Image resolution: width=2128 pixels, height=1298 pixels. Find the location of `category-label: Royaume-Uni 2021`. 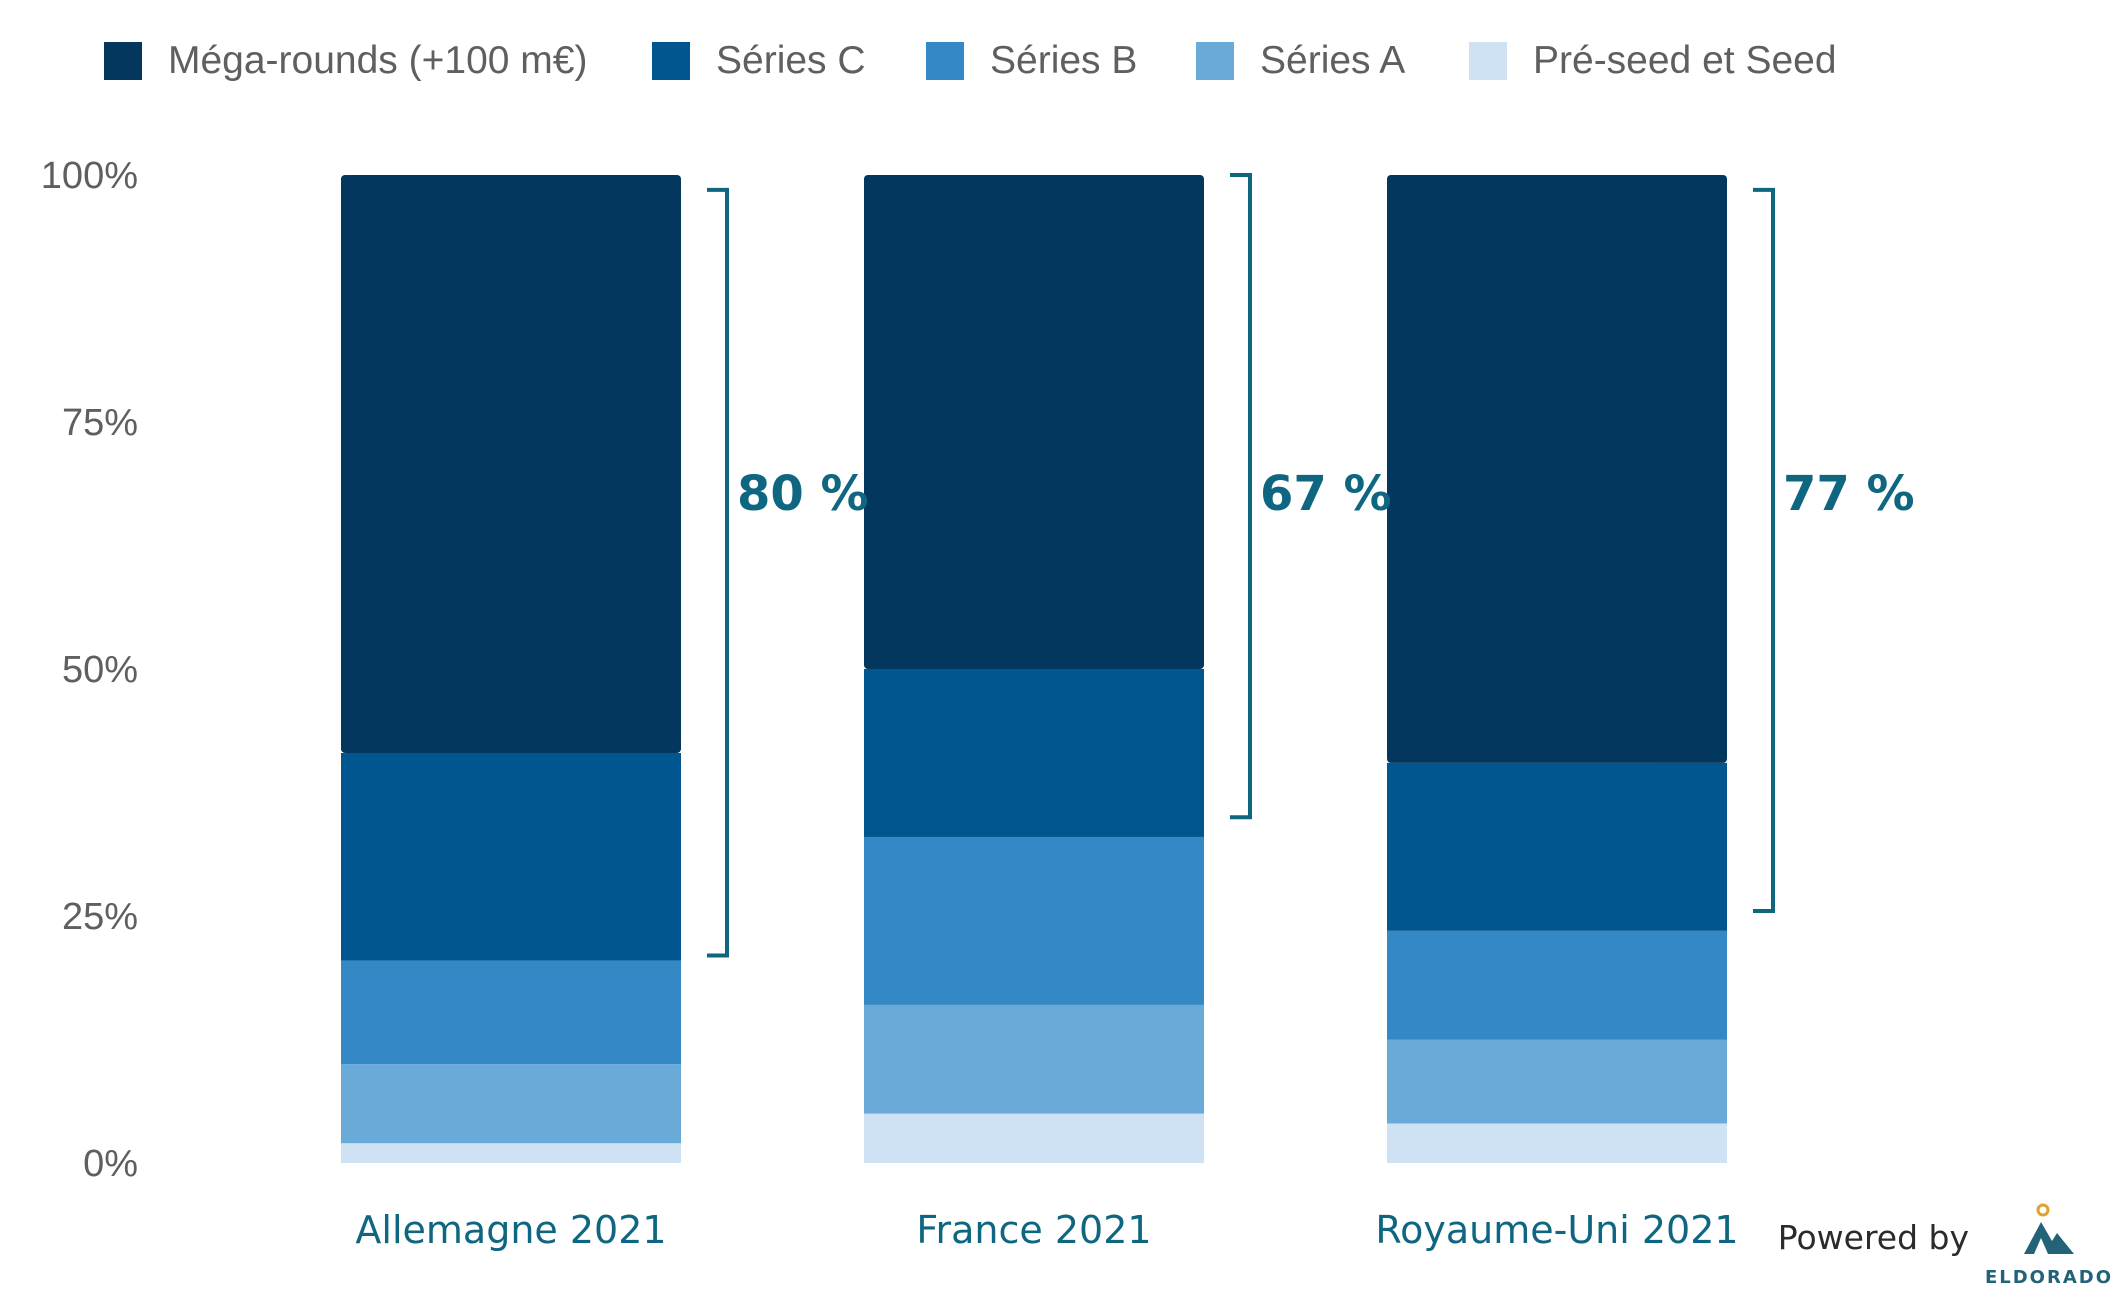

category-label: Royaume-Uni 2021 is located at coordinates (1556, 1230).